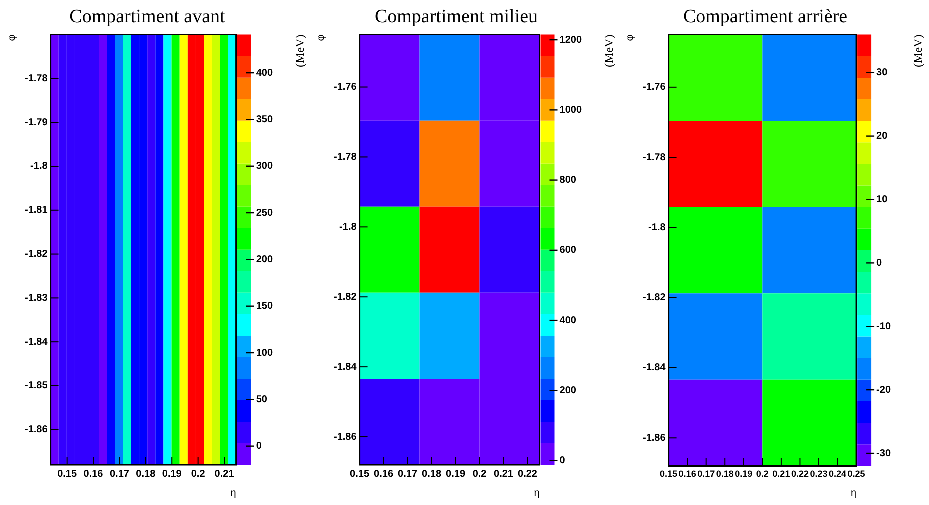 The height and width of the screenshot is (505, 929). I want to click on color-bar-label: -10, so click(884, 326).